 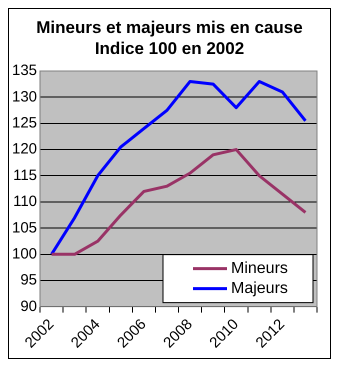 What do you see at coordinates (25, 123) in the screenshot?
I see `y-tick-label: 125` at bounding box center [25, 123].